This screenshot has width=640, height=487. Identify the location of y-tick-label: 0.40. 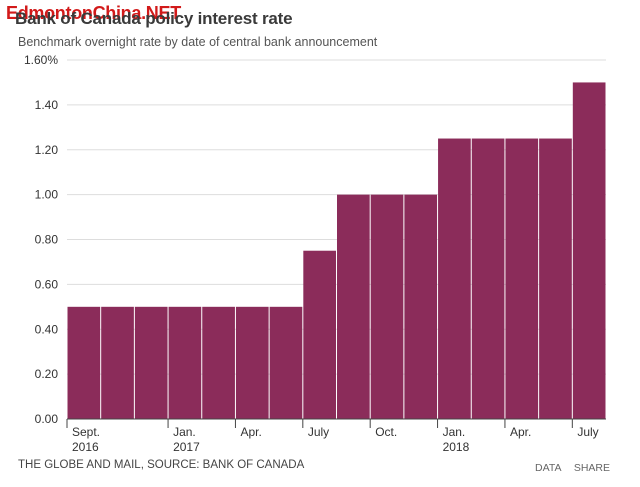
(47, 329).